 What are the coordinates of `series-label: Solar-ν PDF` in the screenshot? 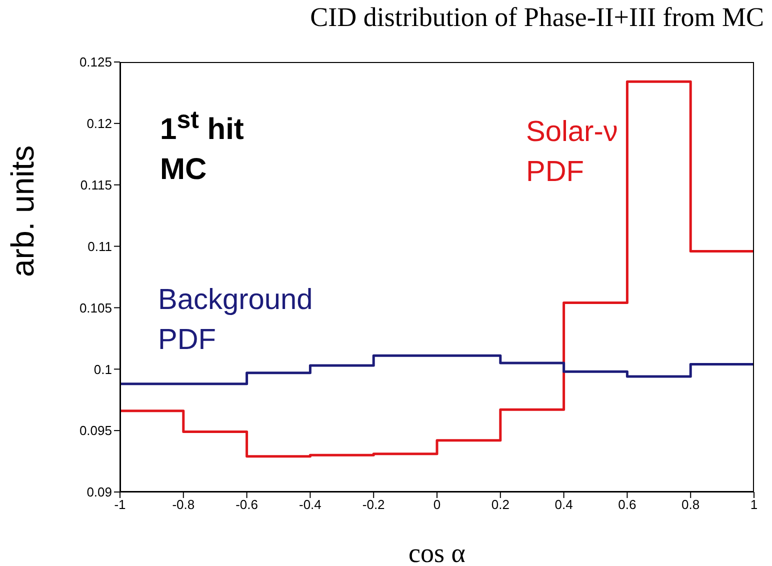 It's located at (572, 152).